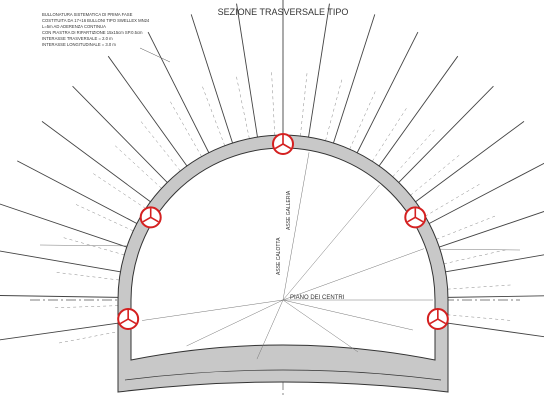 This screenshot has width=544, height=405. What do you see at coordinates (79, 44) in the screenshot?
I see `note-line: INTERASSE LONGITUDINALE = 3.0 m` at bounding box center [79, 44].